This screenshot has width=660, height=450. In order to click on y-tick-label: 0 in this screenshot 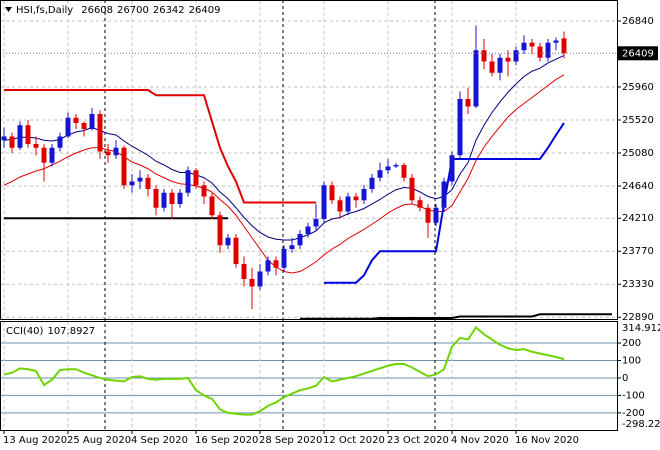, I will do `click(625, 378)`.